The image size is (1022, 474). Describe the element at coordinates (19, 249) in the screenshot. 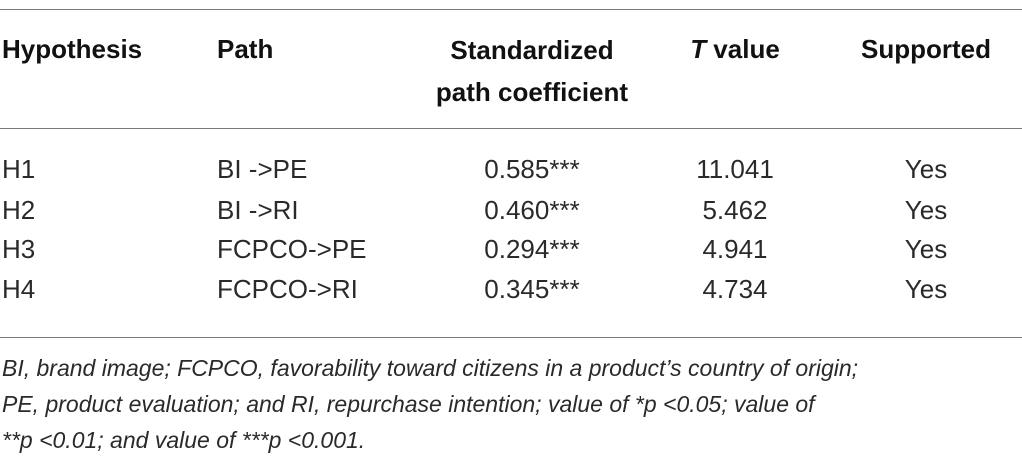

I see `row-hypothesis: H3` at that location.